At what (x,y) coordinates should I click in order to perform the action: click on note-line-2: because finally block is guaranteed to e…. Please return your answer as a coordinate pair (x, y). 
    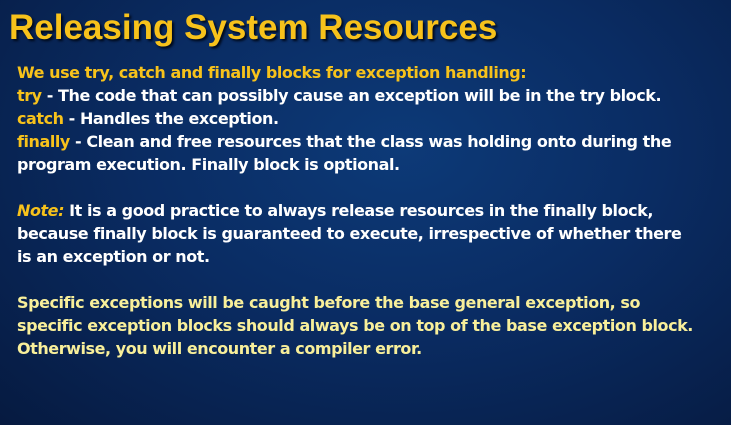
    Looking at the image, I should click on (349, 233).